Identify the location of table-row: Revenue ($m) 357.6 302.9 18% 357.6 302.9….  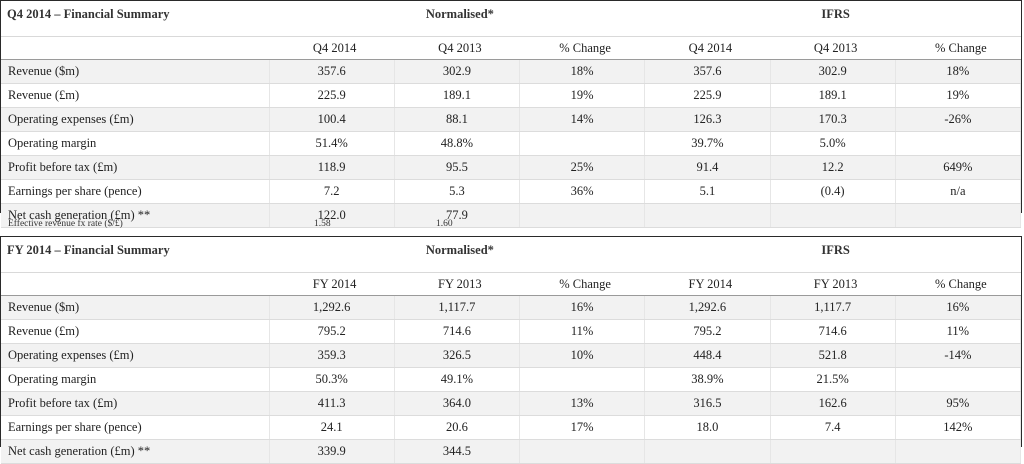
(511, 71).